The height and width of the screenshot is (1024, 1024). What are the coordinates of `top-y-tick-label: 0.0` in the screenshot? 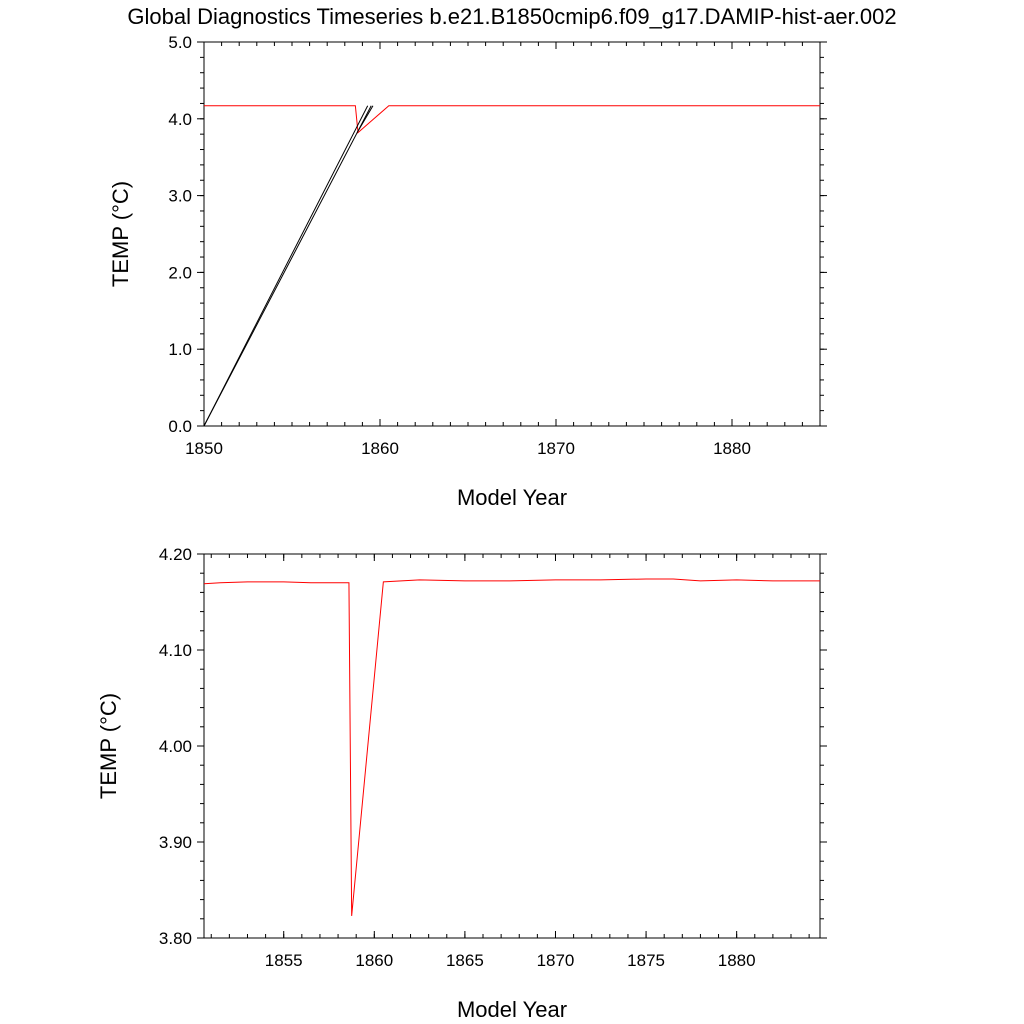 It's located at (180, 426).